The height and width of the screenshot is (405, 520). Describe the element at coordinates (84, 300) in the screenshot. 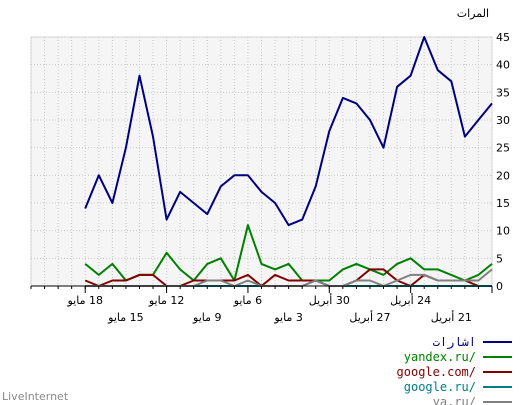

I see `x-tick-label: 18 مايو` at that location.